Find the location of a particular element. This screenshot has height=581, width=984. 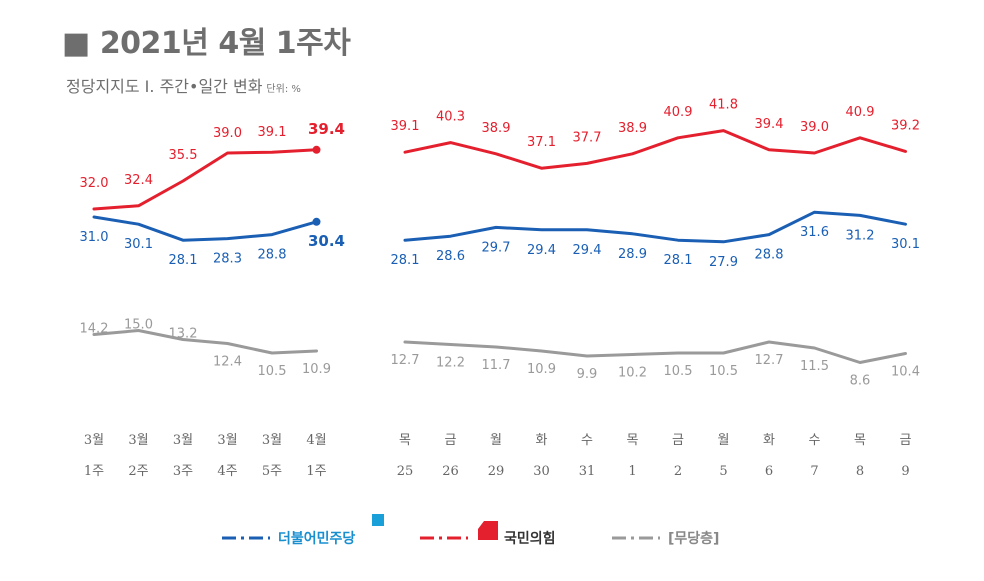

data-label-weekly-국민의힘: 39.4 is located at coordinates (326, 129).